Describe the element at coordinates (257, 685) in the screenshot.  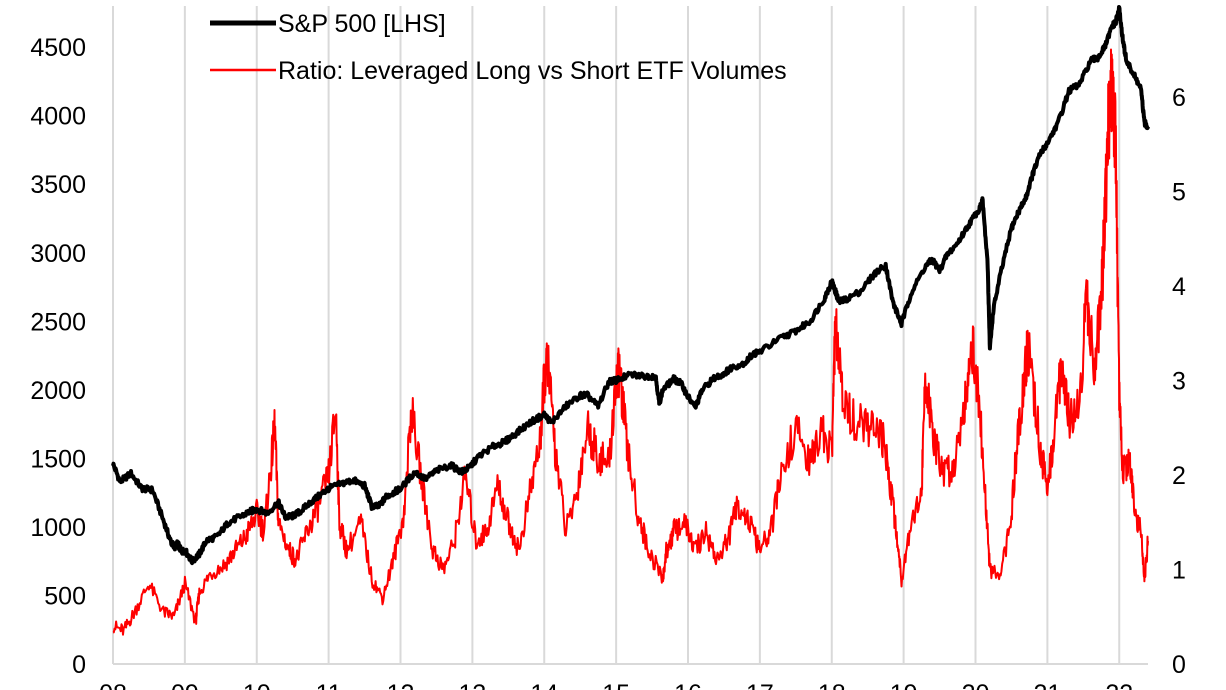
I see `x-tick-label-10: 10` at that location.